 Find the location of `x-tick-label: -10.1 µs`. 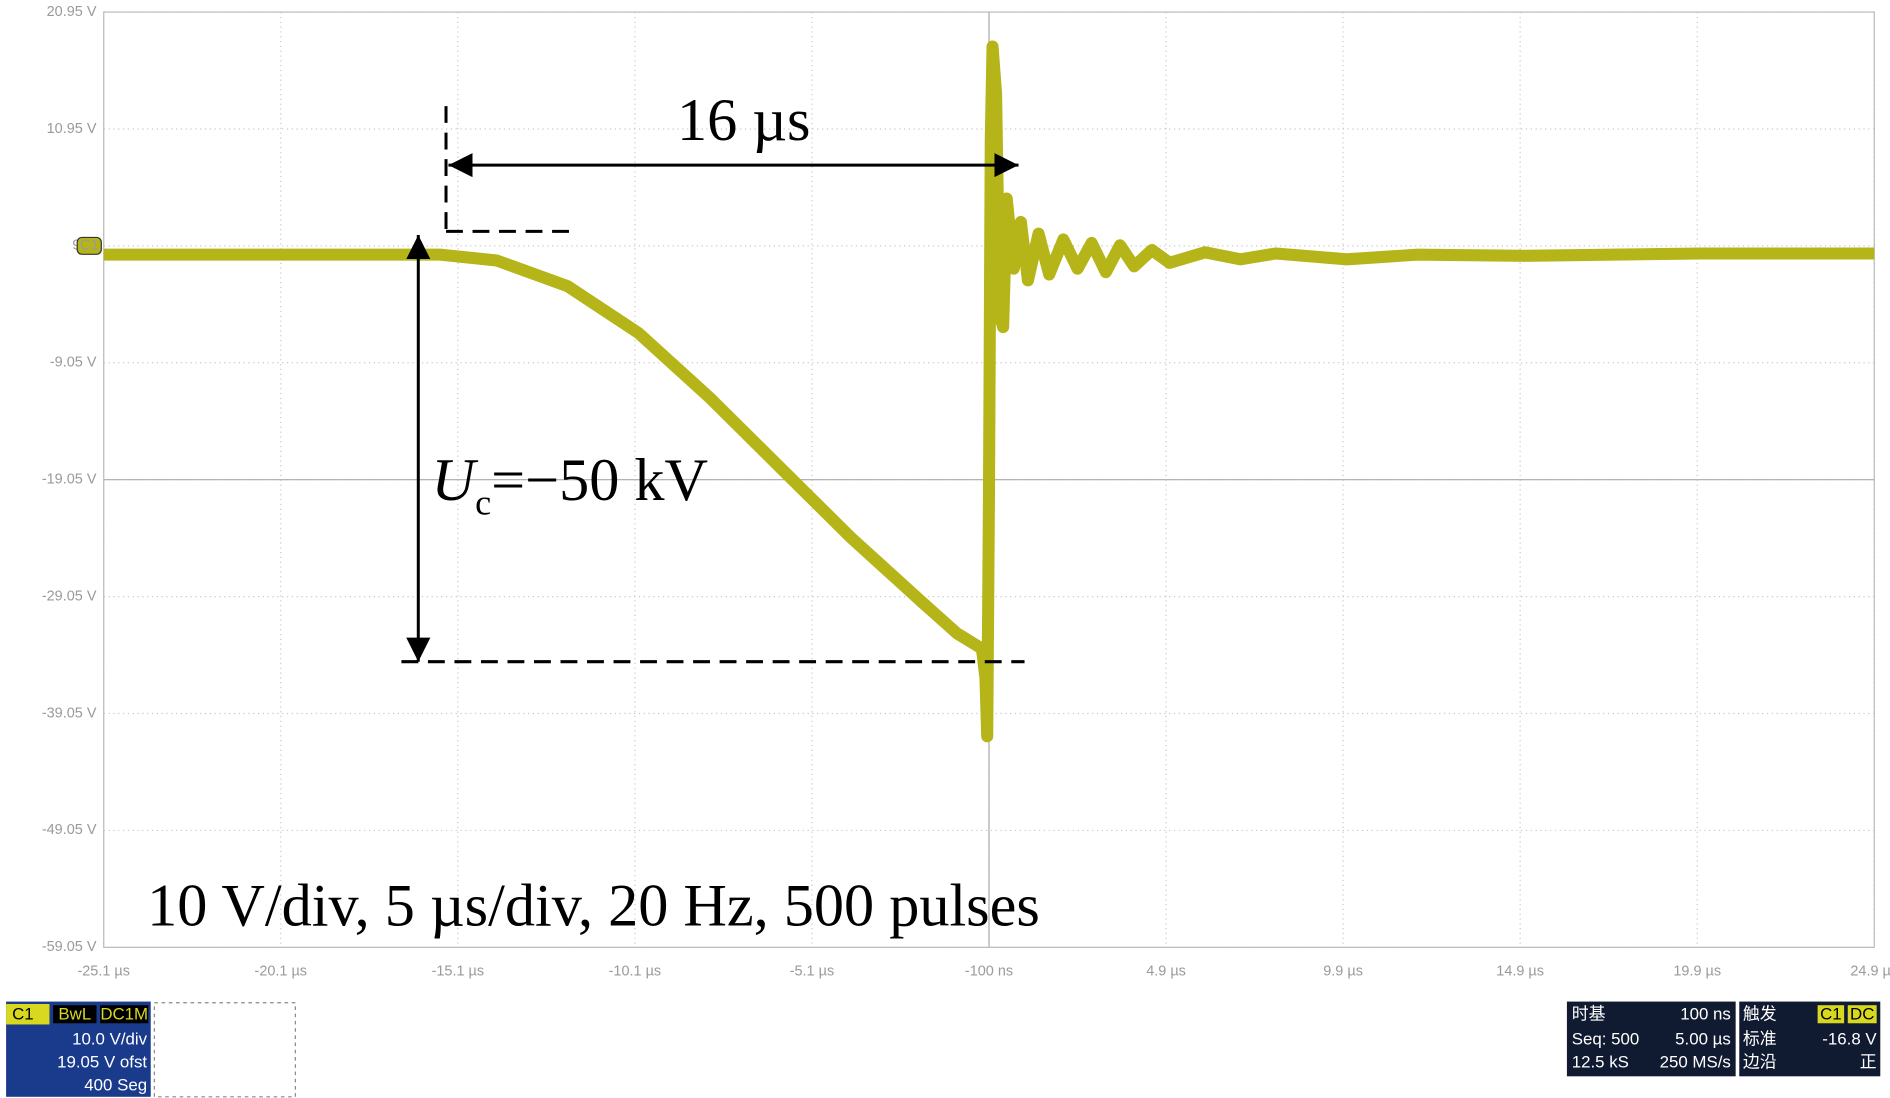

x-tick-label: -10.1 µs is located at coordinates (635, 971).